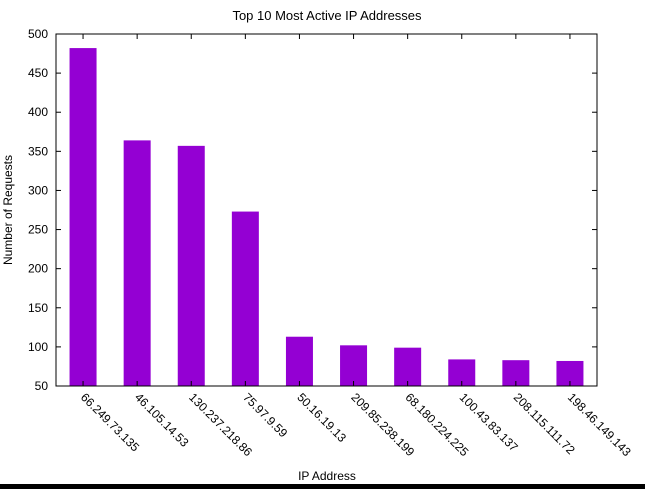 The height and width of the screenshot is (489, 645). What do you see at coordinates (38, 230) in the screenshot?
I see `y-tick-label: 250` at bounding box center [38, 230].